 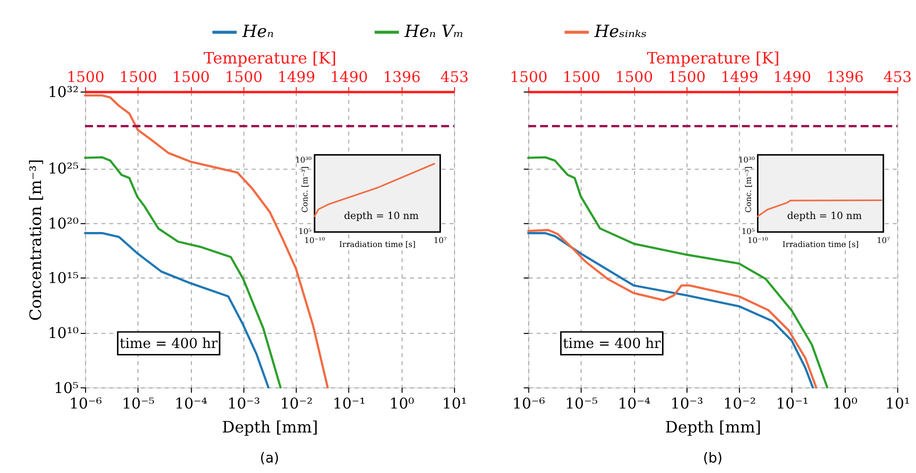 What do you see at coordinates (63, 279) in the screenshot?
I see `y-tick-label: 10¹⁵` at bounding box center [63, 279].